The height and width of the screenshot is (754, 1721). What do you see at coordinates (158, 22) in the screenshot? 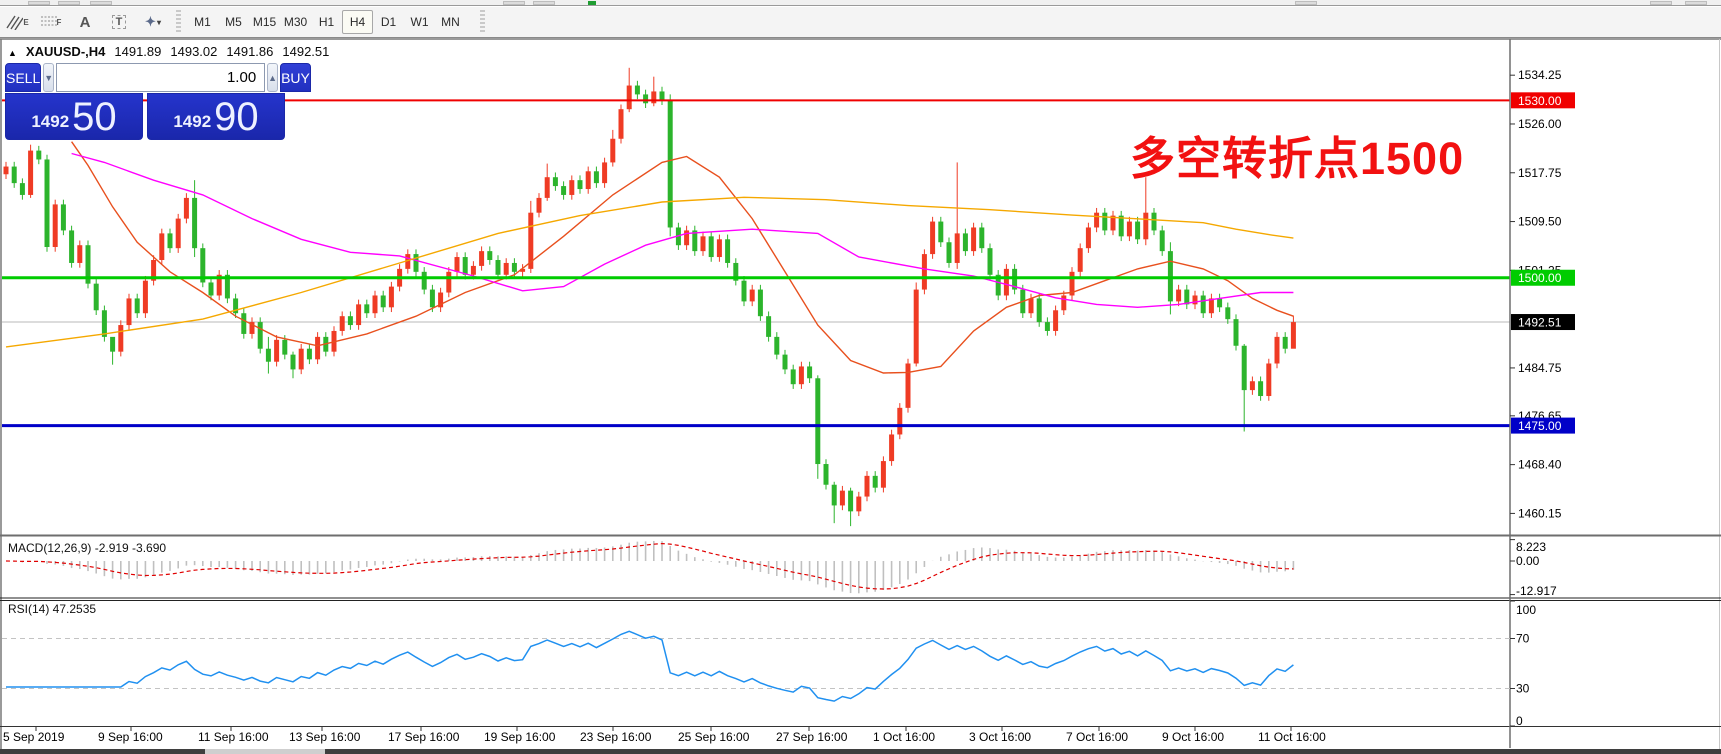
I see `chevron-down-icon: ▾` at bounding box center [158, 22].